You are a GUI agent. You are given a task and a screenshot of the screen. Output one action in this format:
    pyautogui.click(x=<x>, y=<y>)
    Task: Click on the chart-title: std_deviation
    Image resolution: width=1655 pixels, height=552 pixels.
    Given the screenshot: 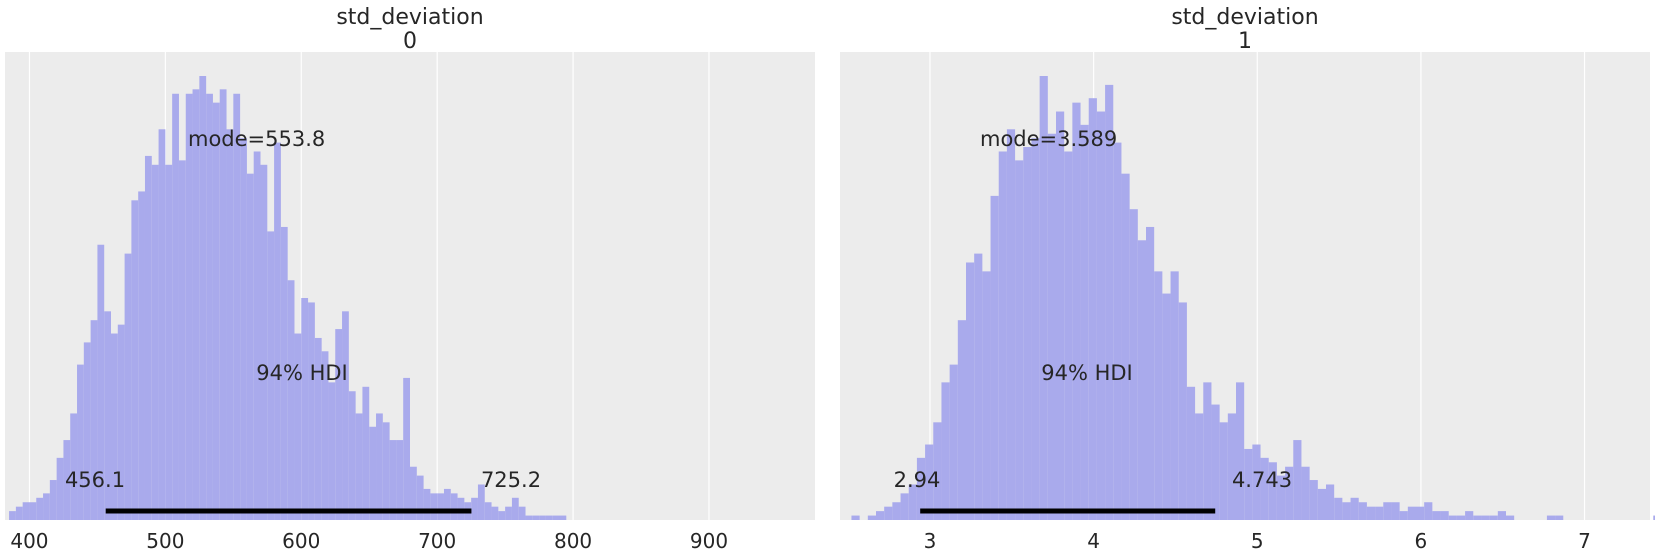 What is the action you would take?
    pyautogui.click(x=409, y=17)
    